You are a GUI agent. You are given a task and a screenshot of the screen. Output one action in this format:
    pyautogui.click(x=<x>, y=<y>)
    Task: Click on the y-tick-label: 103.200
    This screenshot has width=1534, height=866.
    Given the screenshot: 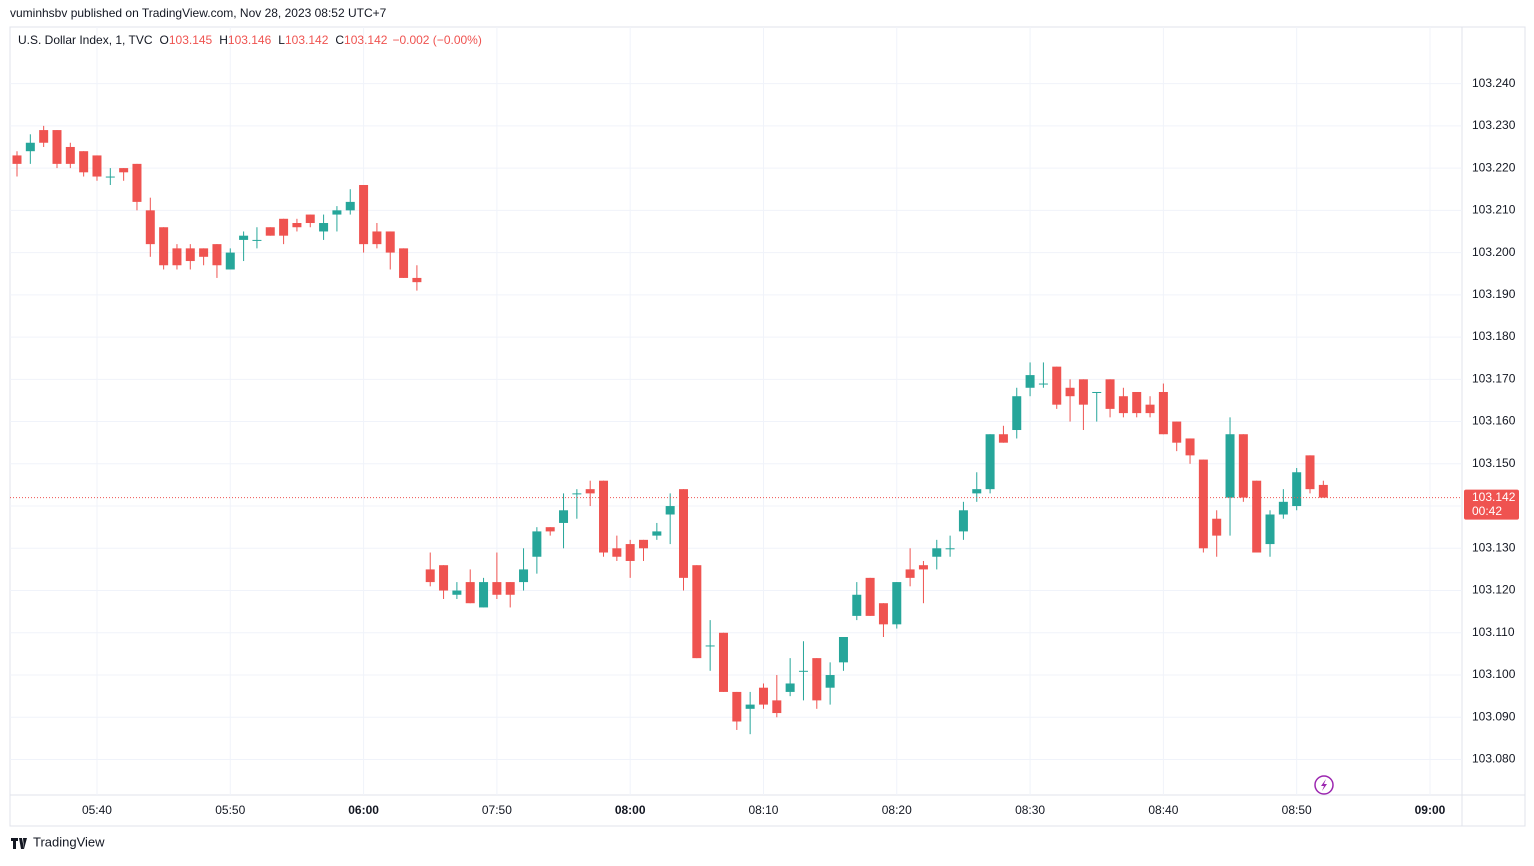 What is the action you would take?
    pyautogui.click(x=1494, y=252)
    